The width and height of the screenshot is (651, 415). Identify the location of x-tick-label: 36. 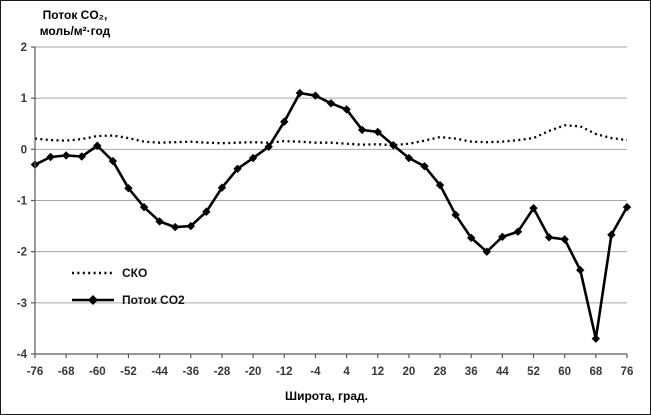
(471, 372).